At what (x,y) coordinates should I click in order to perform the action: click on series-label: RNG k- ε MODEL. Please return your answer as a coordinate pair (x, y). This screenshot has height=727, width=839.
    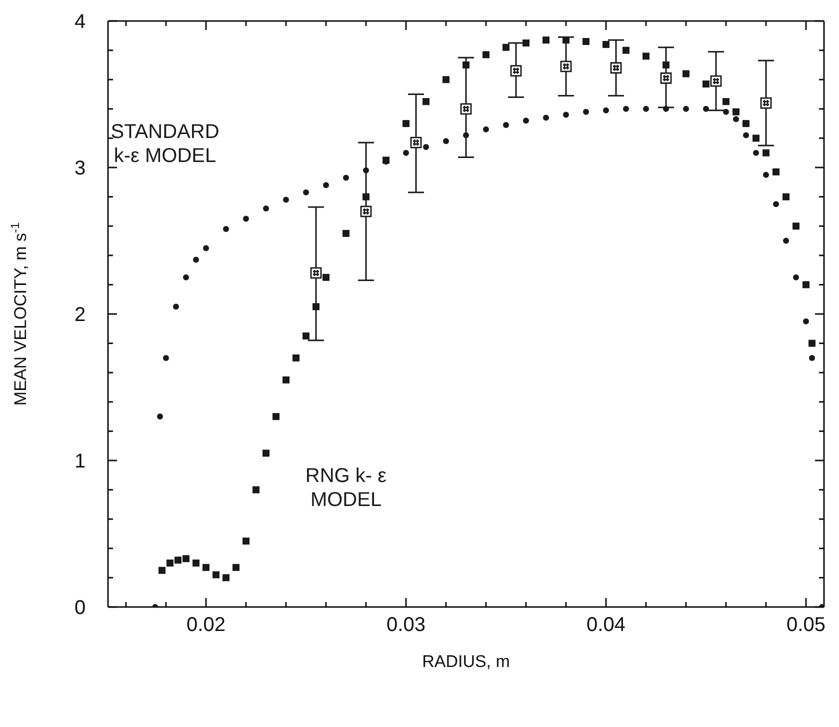
    Looking at the image, I should click on (346, 488).